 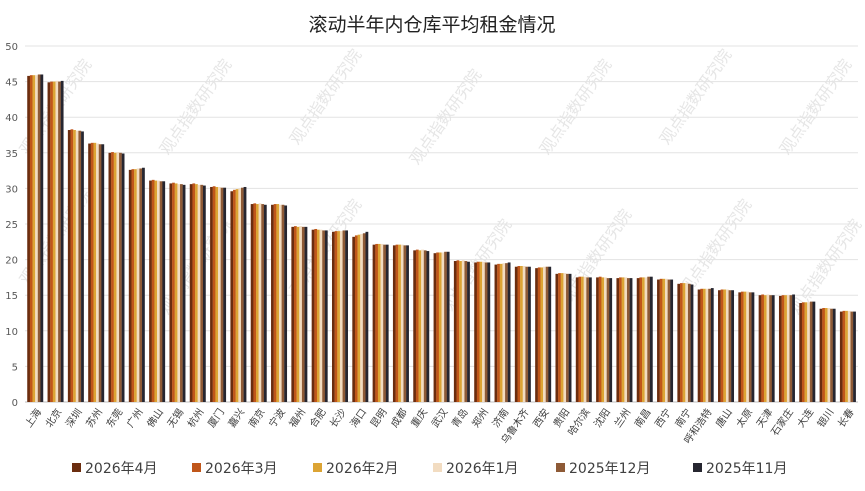 What do you see at coordinates (663, 418) in the screenshot?
I see `x-tick-label: 西宁` at bounding box center [663, 418].